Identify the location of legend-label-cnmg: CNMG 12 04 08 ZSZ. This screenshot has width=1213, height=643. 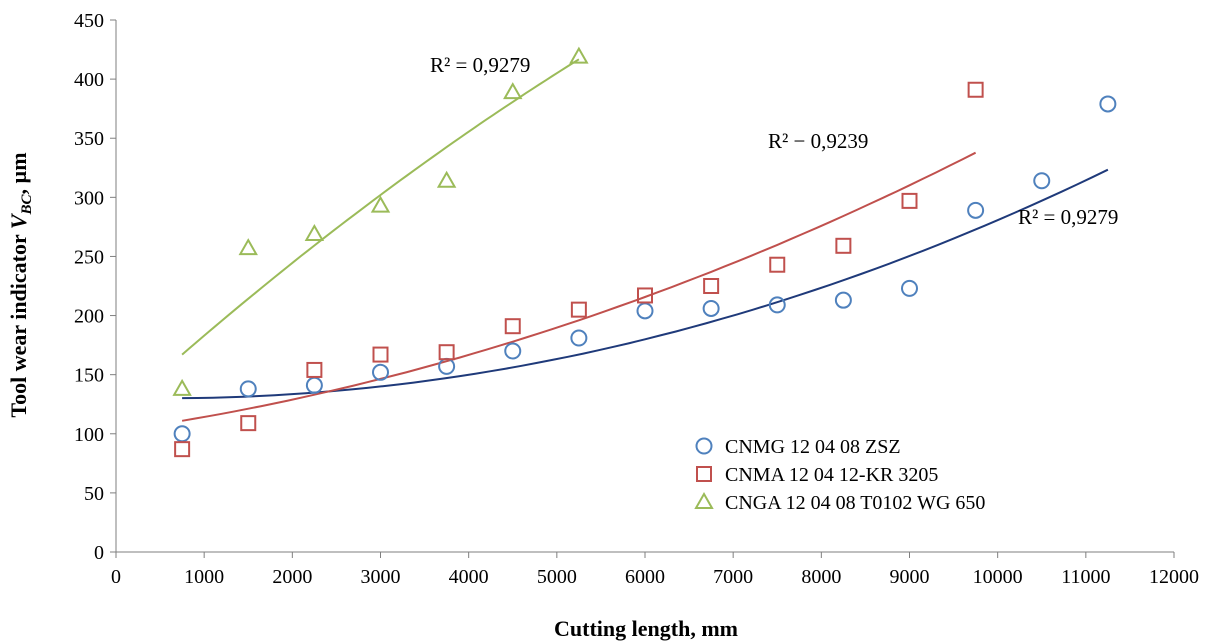
(813, 447).